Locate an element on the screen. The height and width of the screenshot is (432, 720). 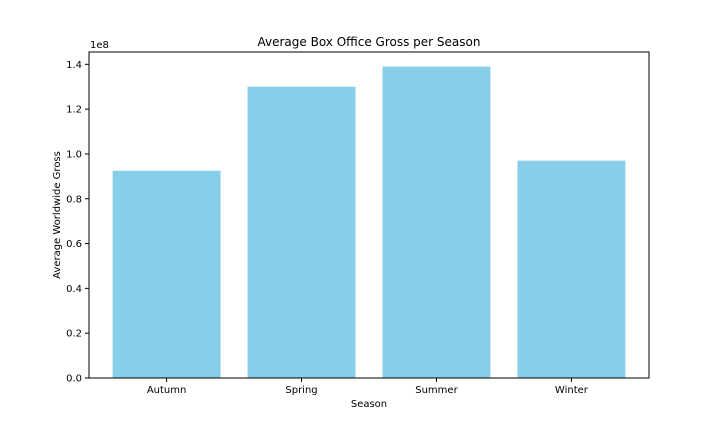
x-axis-label: Season is located at coordinates (369, 404).